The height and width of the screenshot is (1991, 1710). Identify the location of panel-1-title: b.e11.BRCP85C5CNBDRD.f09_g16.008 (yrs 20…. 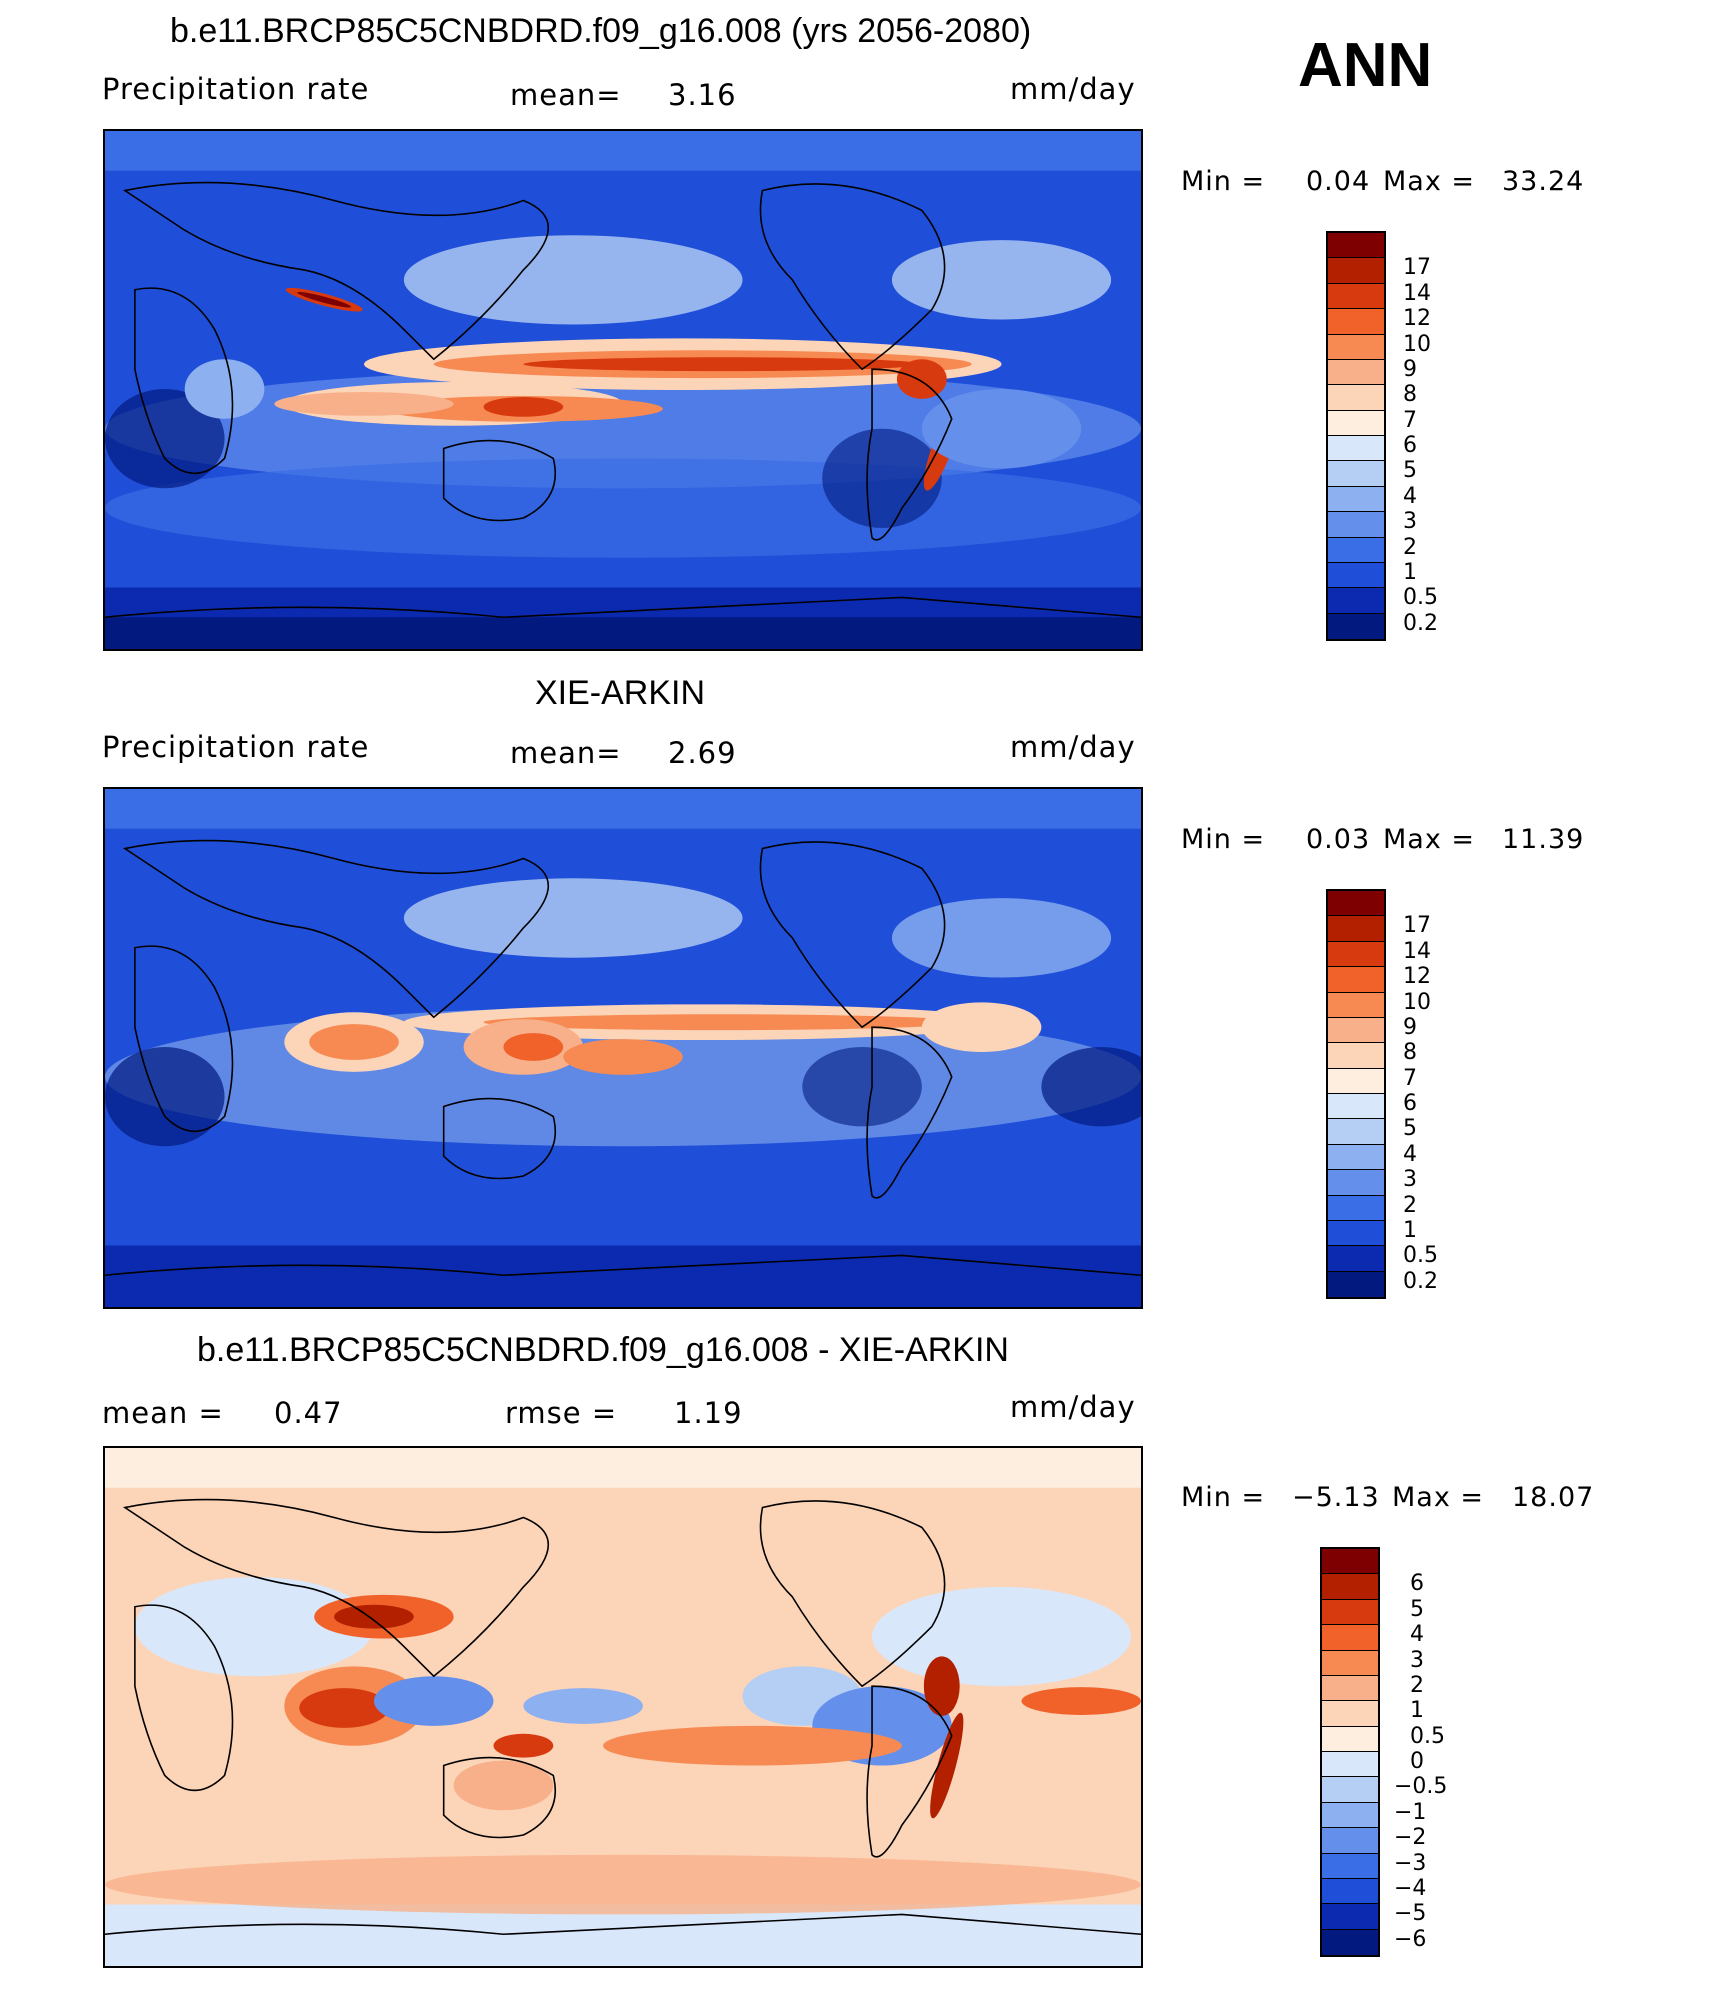
(601, 31).